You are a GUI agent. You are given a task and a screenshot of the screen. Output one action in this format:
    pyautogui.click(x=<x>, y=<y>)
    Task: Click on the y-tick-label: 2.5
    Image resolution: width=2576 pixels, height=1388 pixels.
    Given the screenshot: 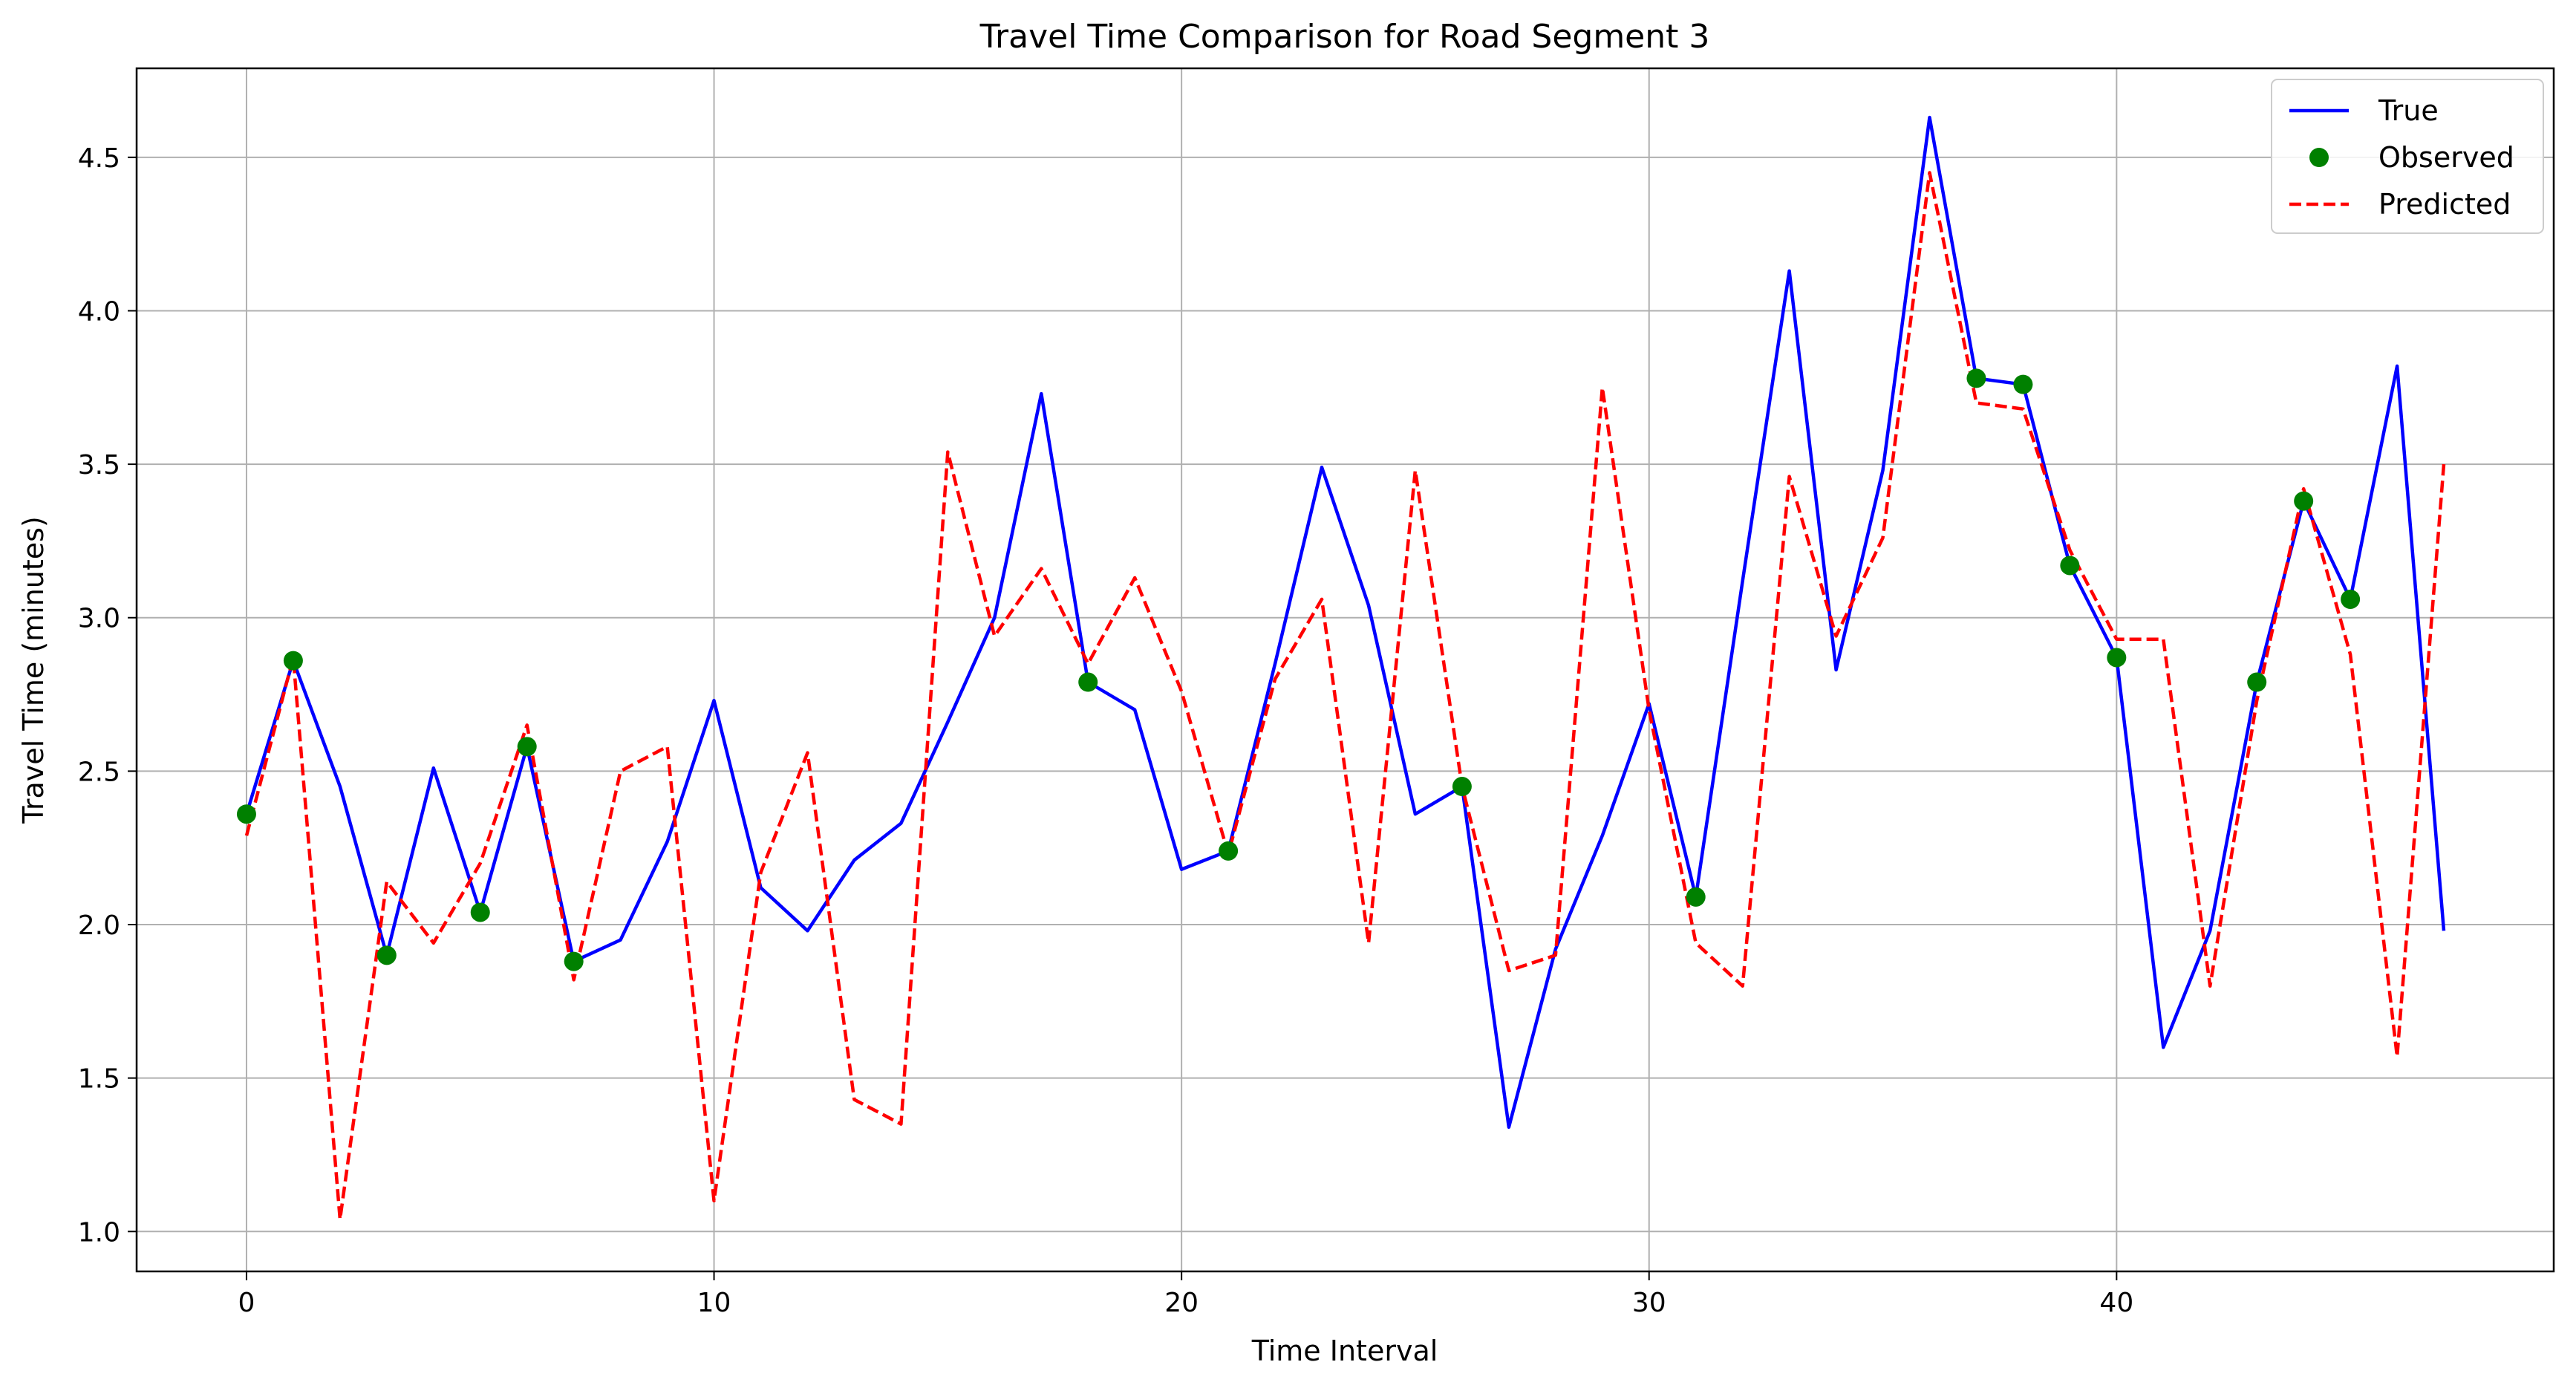 What is the action you would take?
    pyautogui.click(x=99, y=772)
    